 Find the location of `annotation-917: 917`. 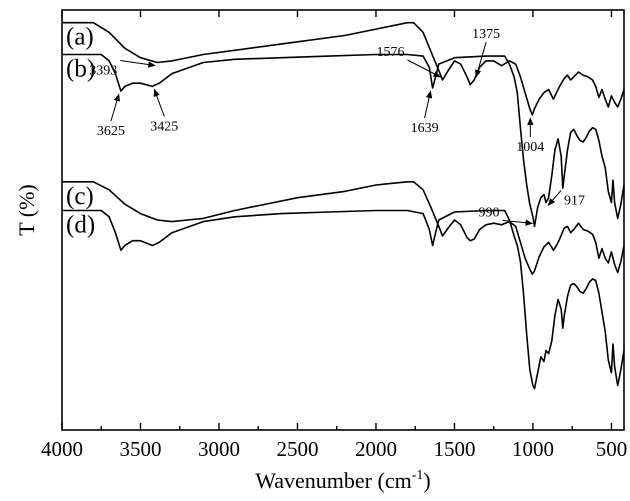

annotation-917: 917 is located at coordinates (574, 201).